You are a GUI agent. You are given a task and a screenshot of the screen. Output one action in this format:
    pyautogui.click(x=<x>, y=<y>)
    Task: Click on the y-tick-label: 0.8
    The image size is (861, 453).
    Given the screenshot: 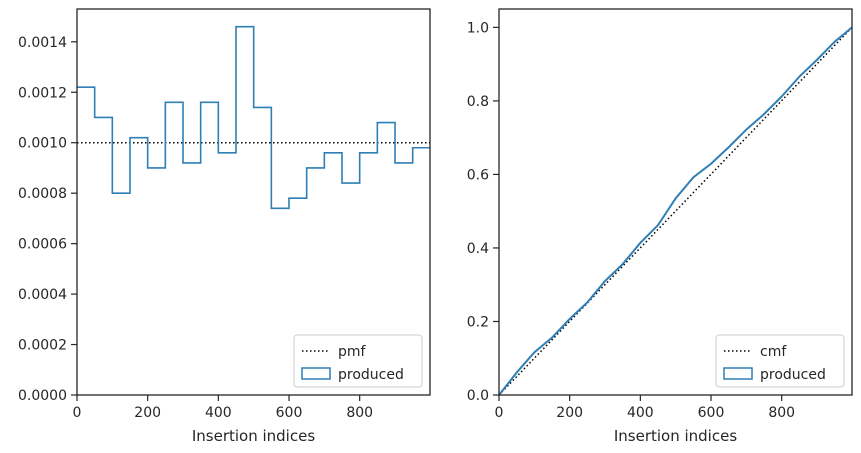 What is the action you would take?
    pyautogui.click(x=478, y=102)
    